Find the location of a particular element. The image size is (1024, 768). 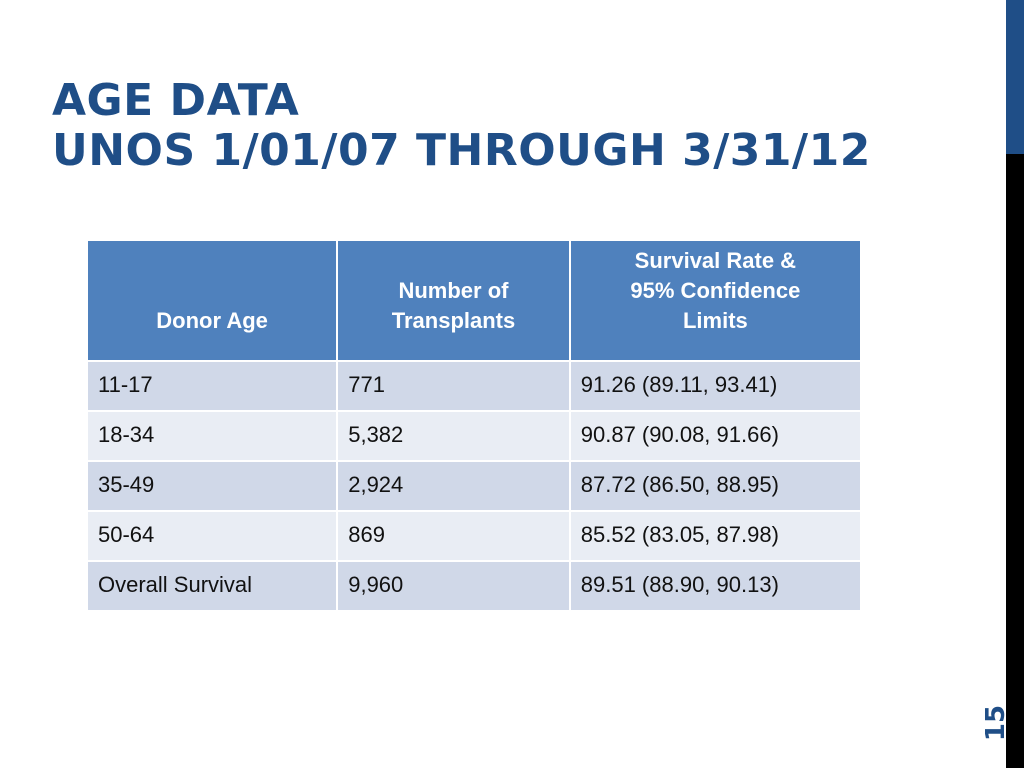

cell-survival-rate: 90.87 (90.08, 91.66) is located at coordinates (715, 436).